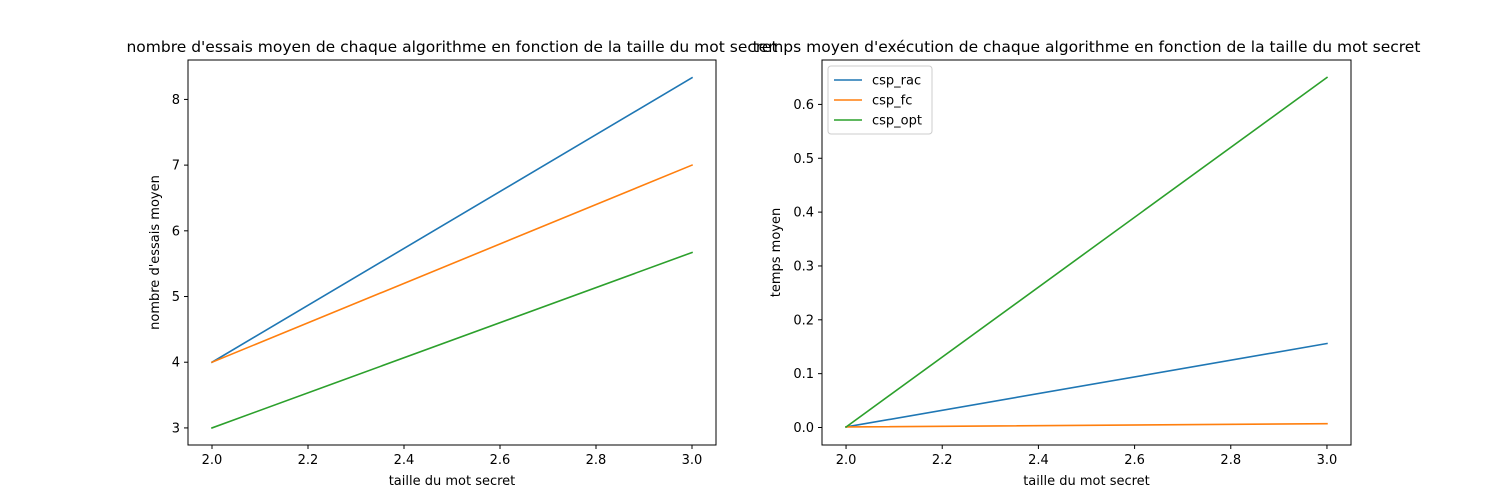 The width and height of the screenshot is (1500, 500). I want to click on right-chart-legend: csp_rac csp_fc csp_opt, so click(880, 100).